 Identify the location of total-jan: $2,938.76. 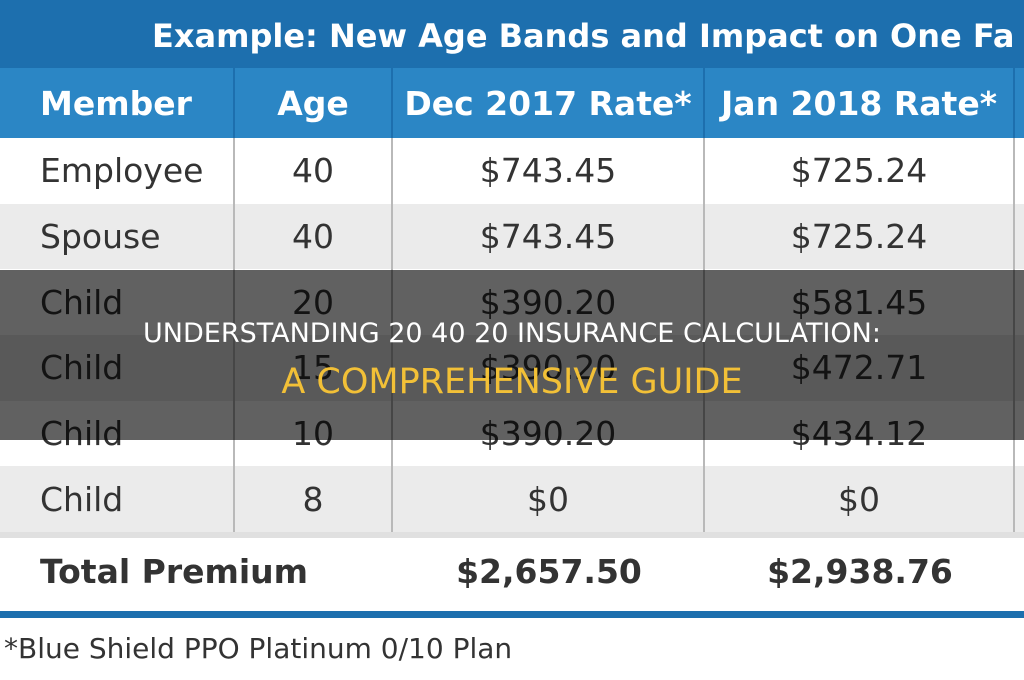
(860, 571).